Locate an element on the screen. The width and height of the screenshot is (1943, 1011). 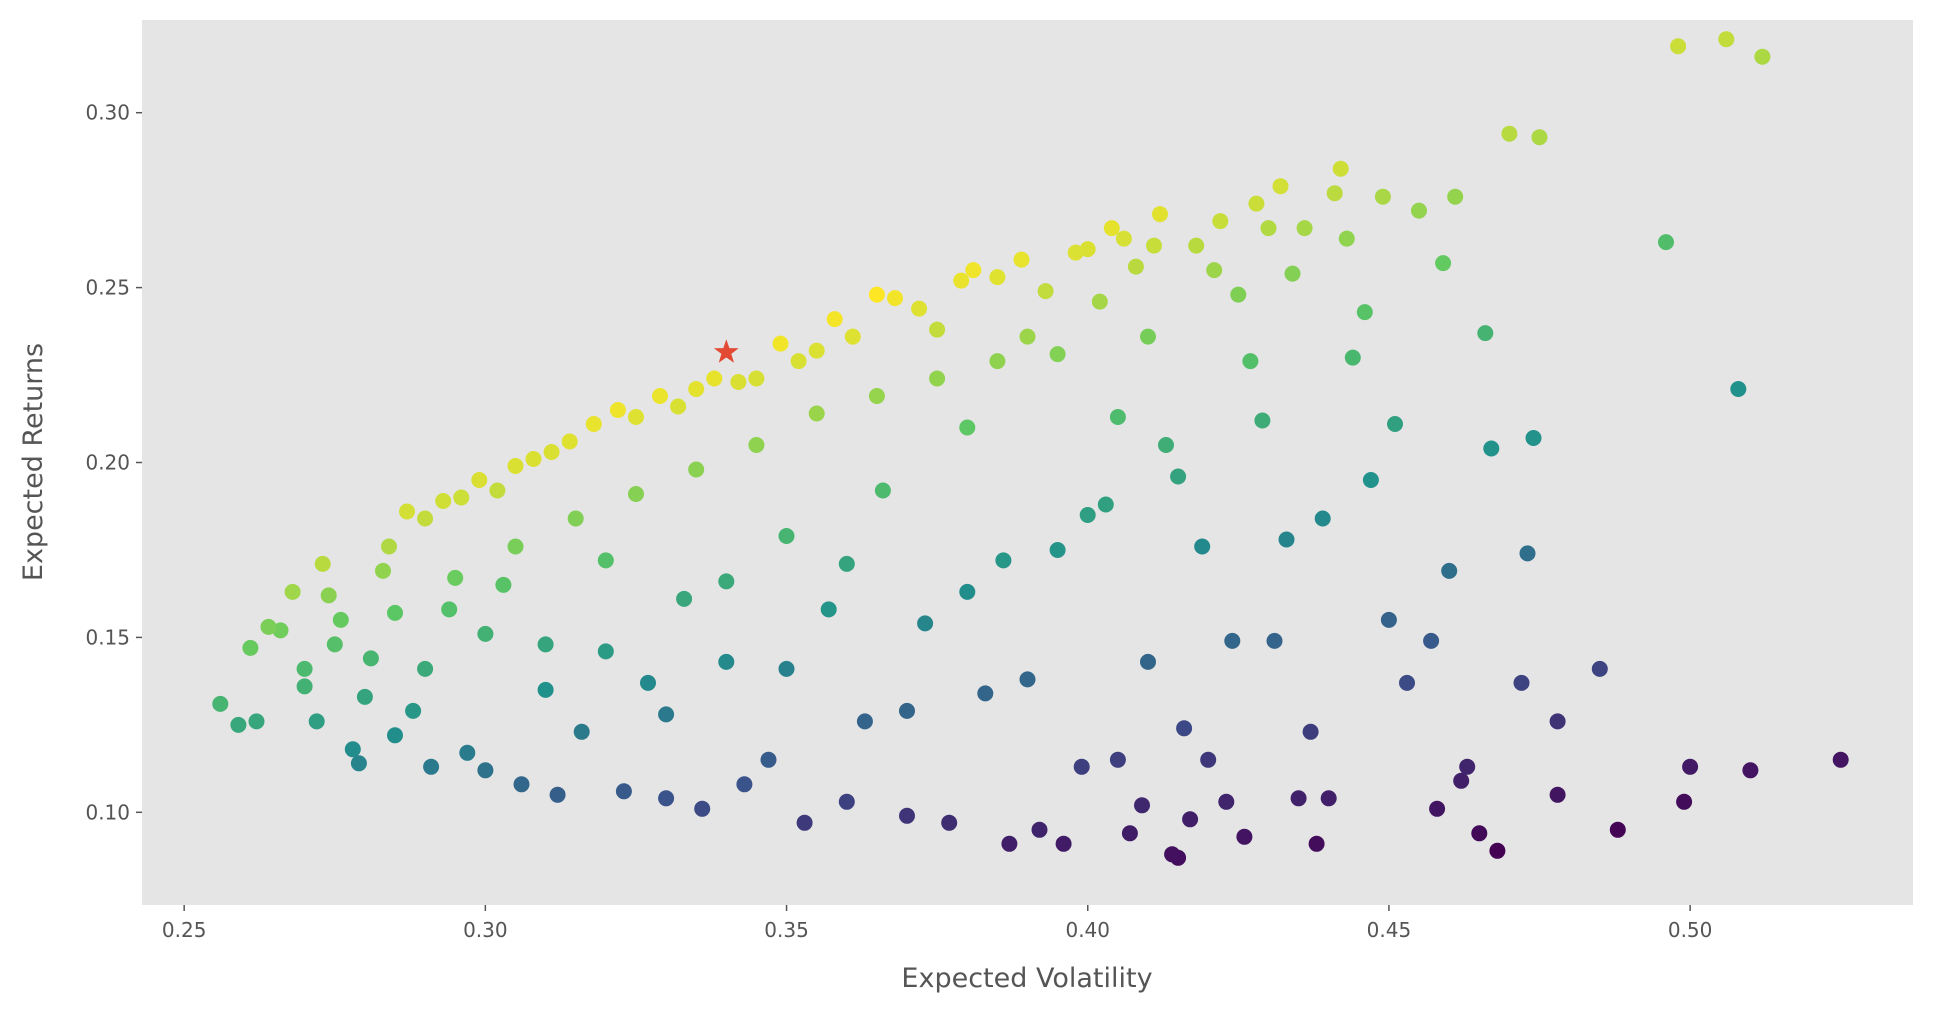
y-tick-label: 0.10 is located at coordinates (107, 812).